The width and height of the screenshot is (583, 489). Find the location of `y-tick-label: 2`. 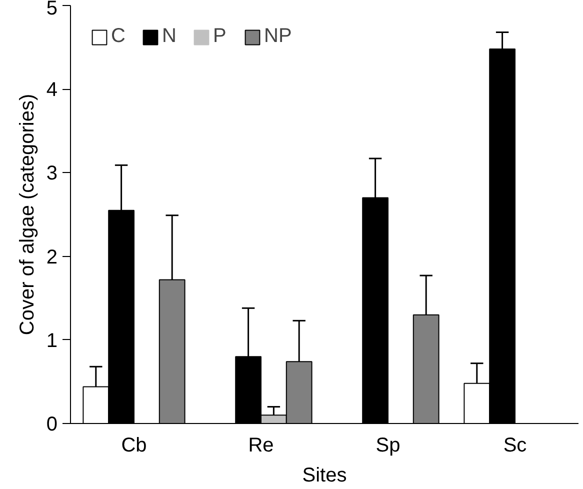

y-tick-label: 2 is located at coordinates (52, 257).